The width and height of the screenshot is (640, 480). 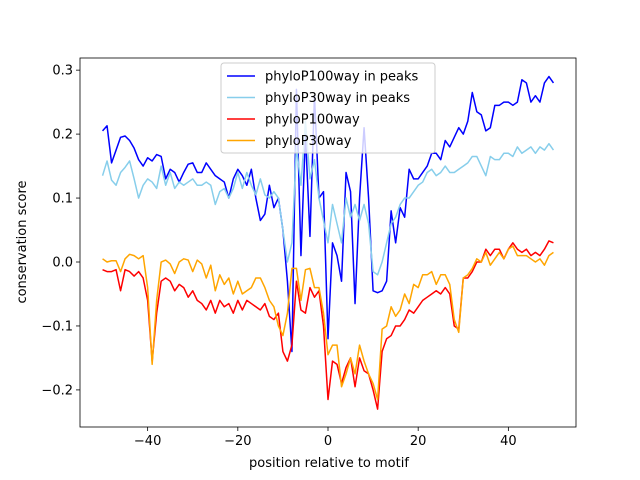 I want to click on x-tick-label: −20, so click(x=237, y=441).